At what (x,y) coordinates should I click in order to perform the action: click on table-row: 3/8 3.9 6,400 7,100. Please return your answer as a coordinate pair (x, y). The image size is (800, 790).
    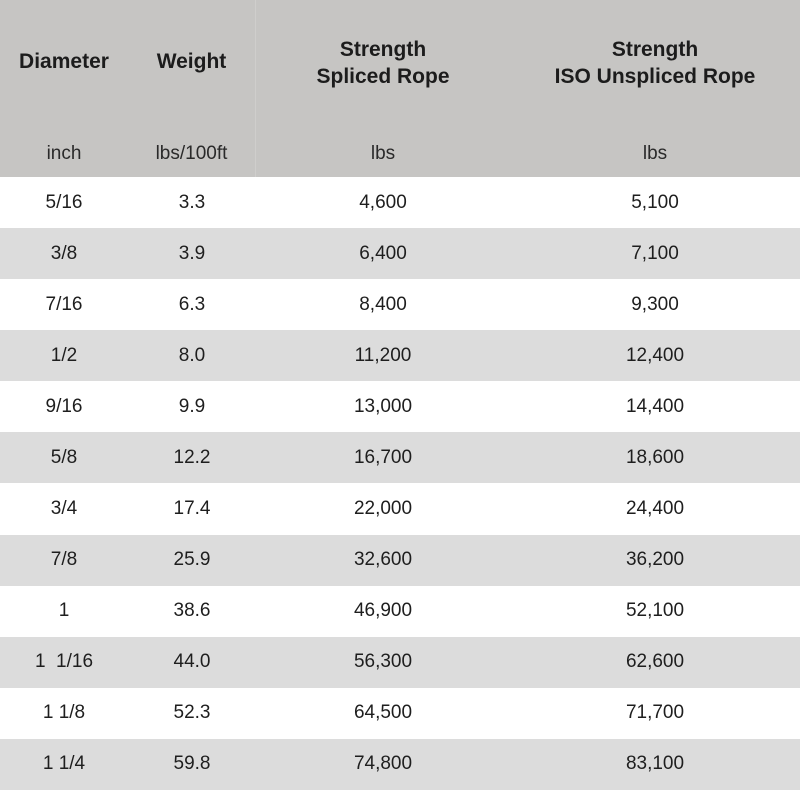
    Looking at the image, I should click on (400, 254).